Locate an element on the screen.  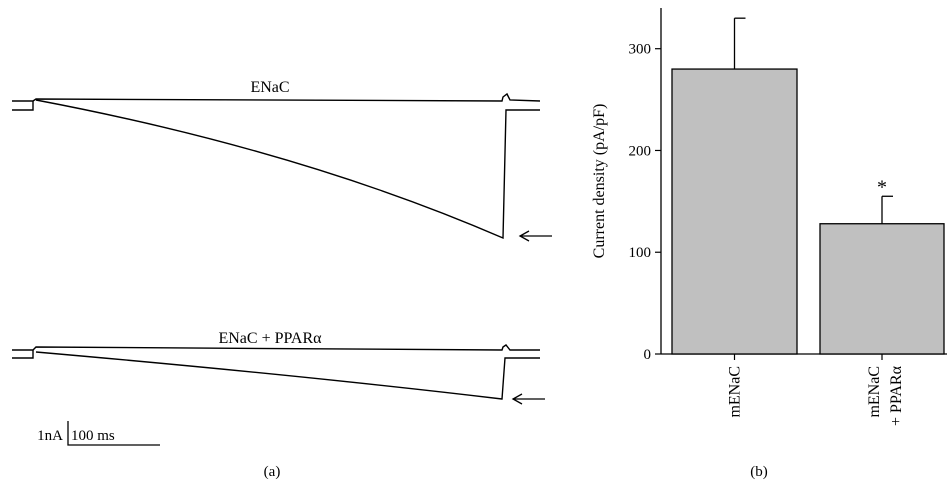
panel-a-label: (a) is located at coordinates (272, 472).